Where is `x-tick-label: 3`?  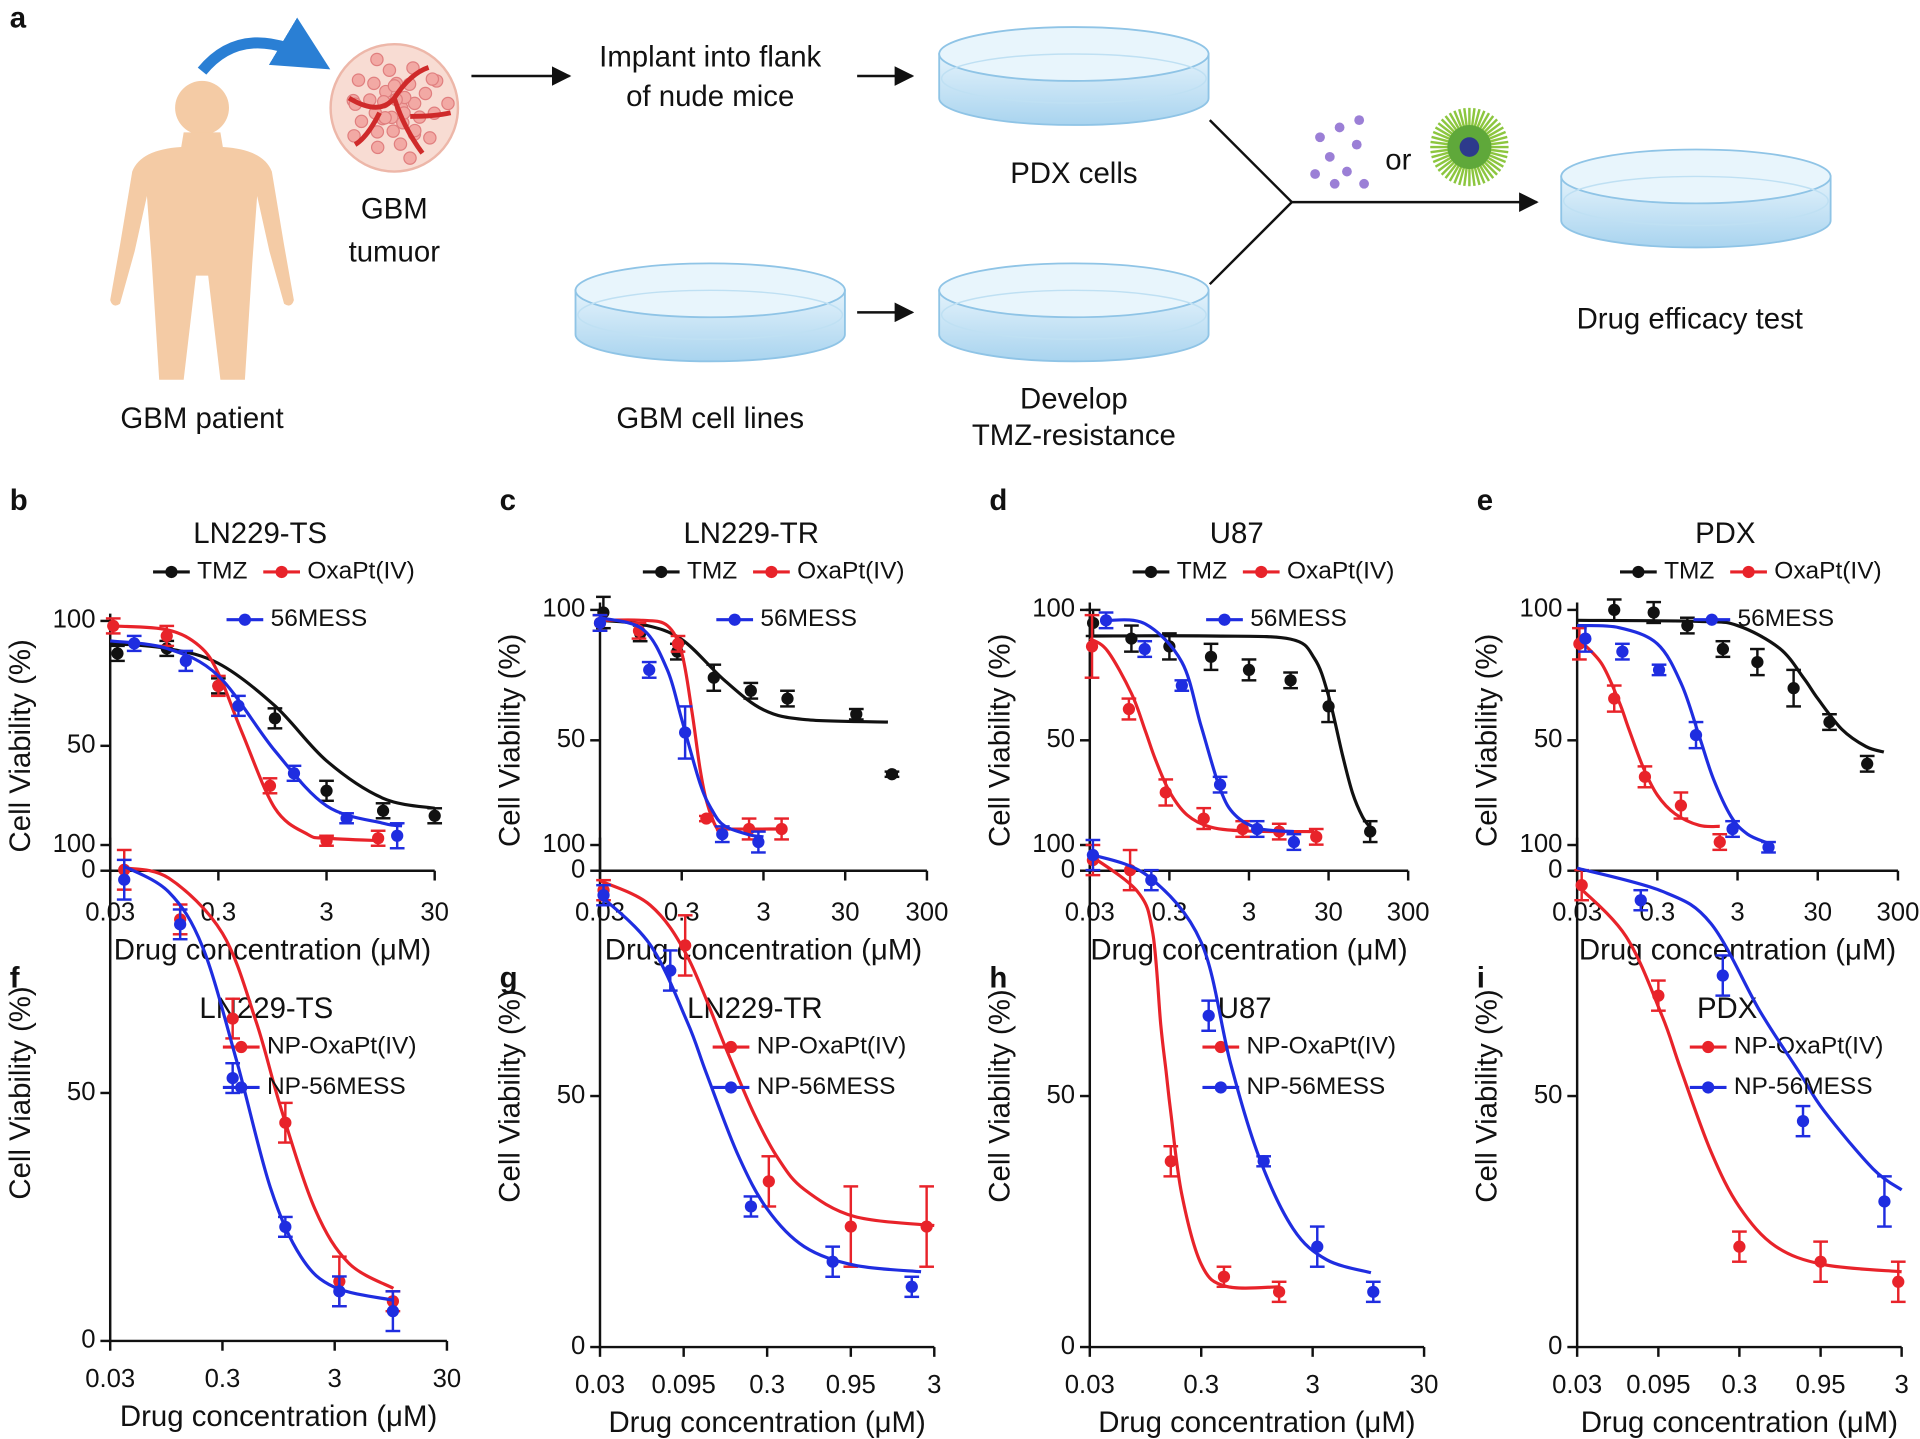
x-tick-label: 3 is located at coordinates (763, 912).